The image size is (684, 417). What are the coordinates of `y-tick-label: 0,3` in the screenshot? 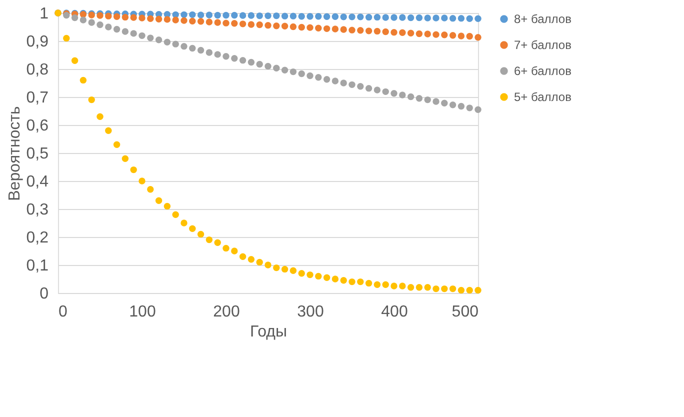 It's located at (37, 210).